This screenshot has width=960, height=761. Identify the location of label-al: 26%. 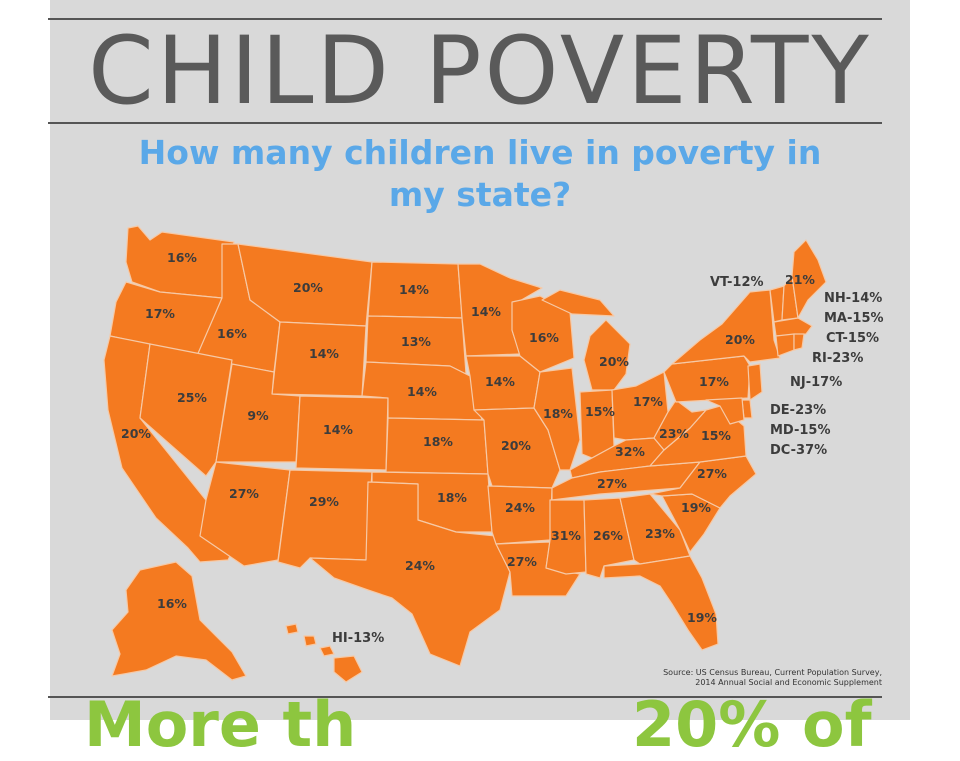
(608, 535).